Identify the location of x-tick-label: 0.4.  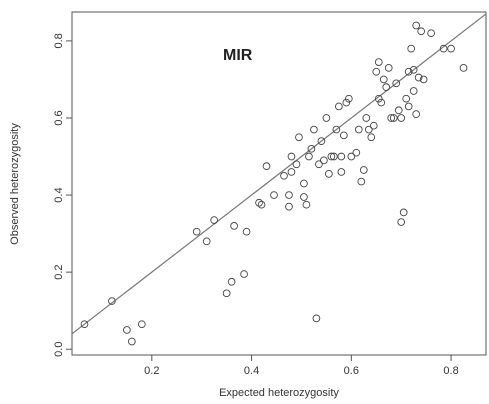
(251, 371).